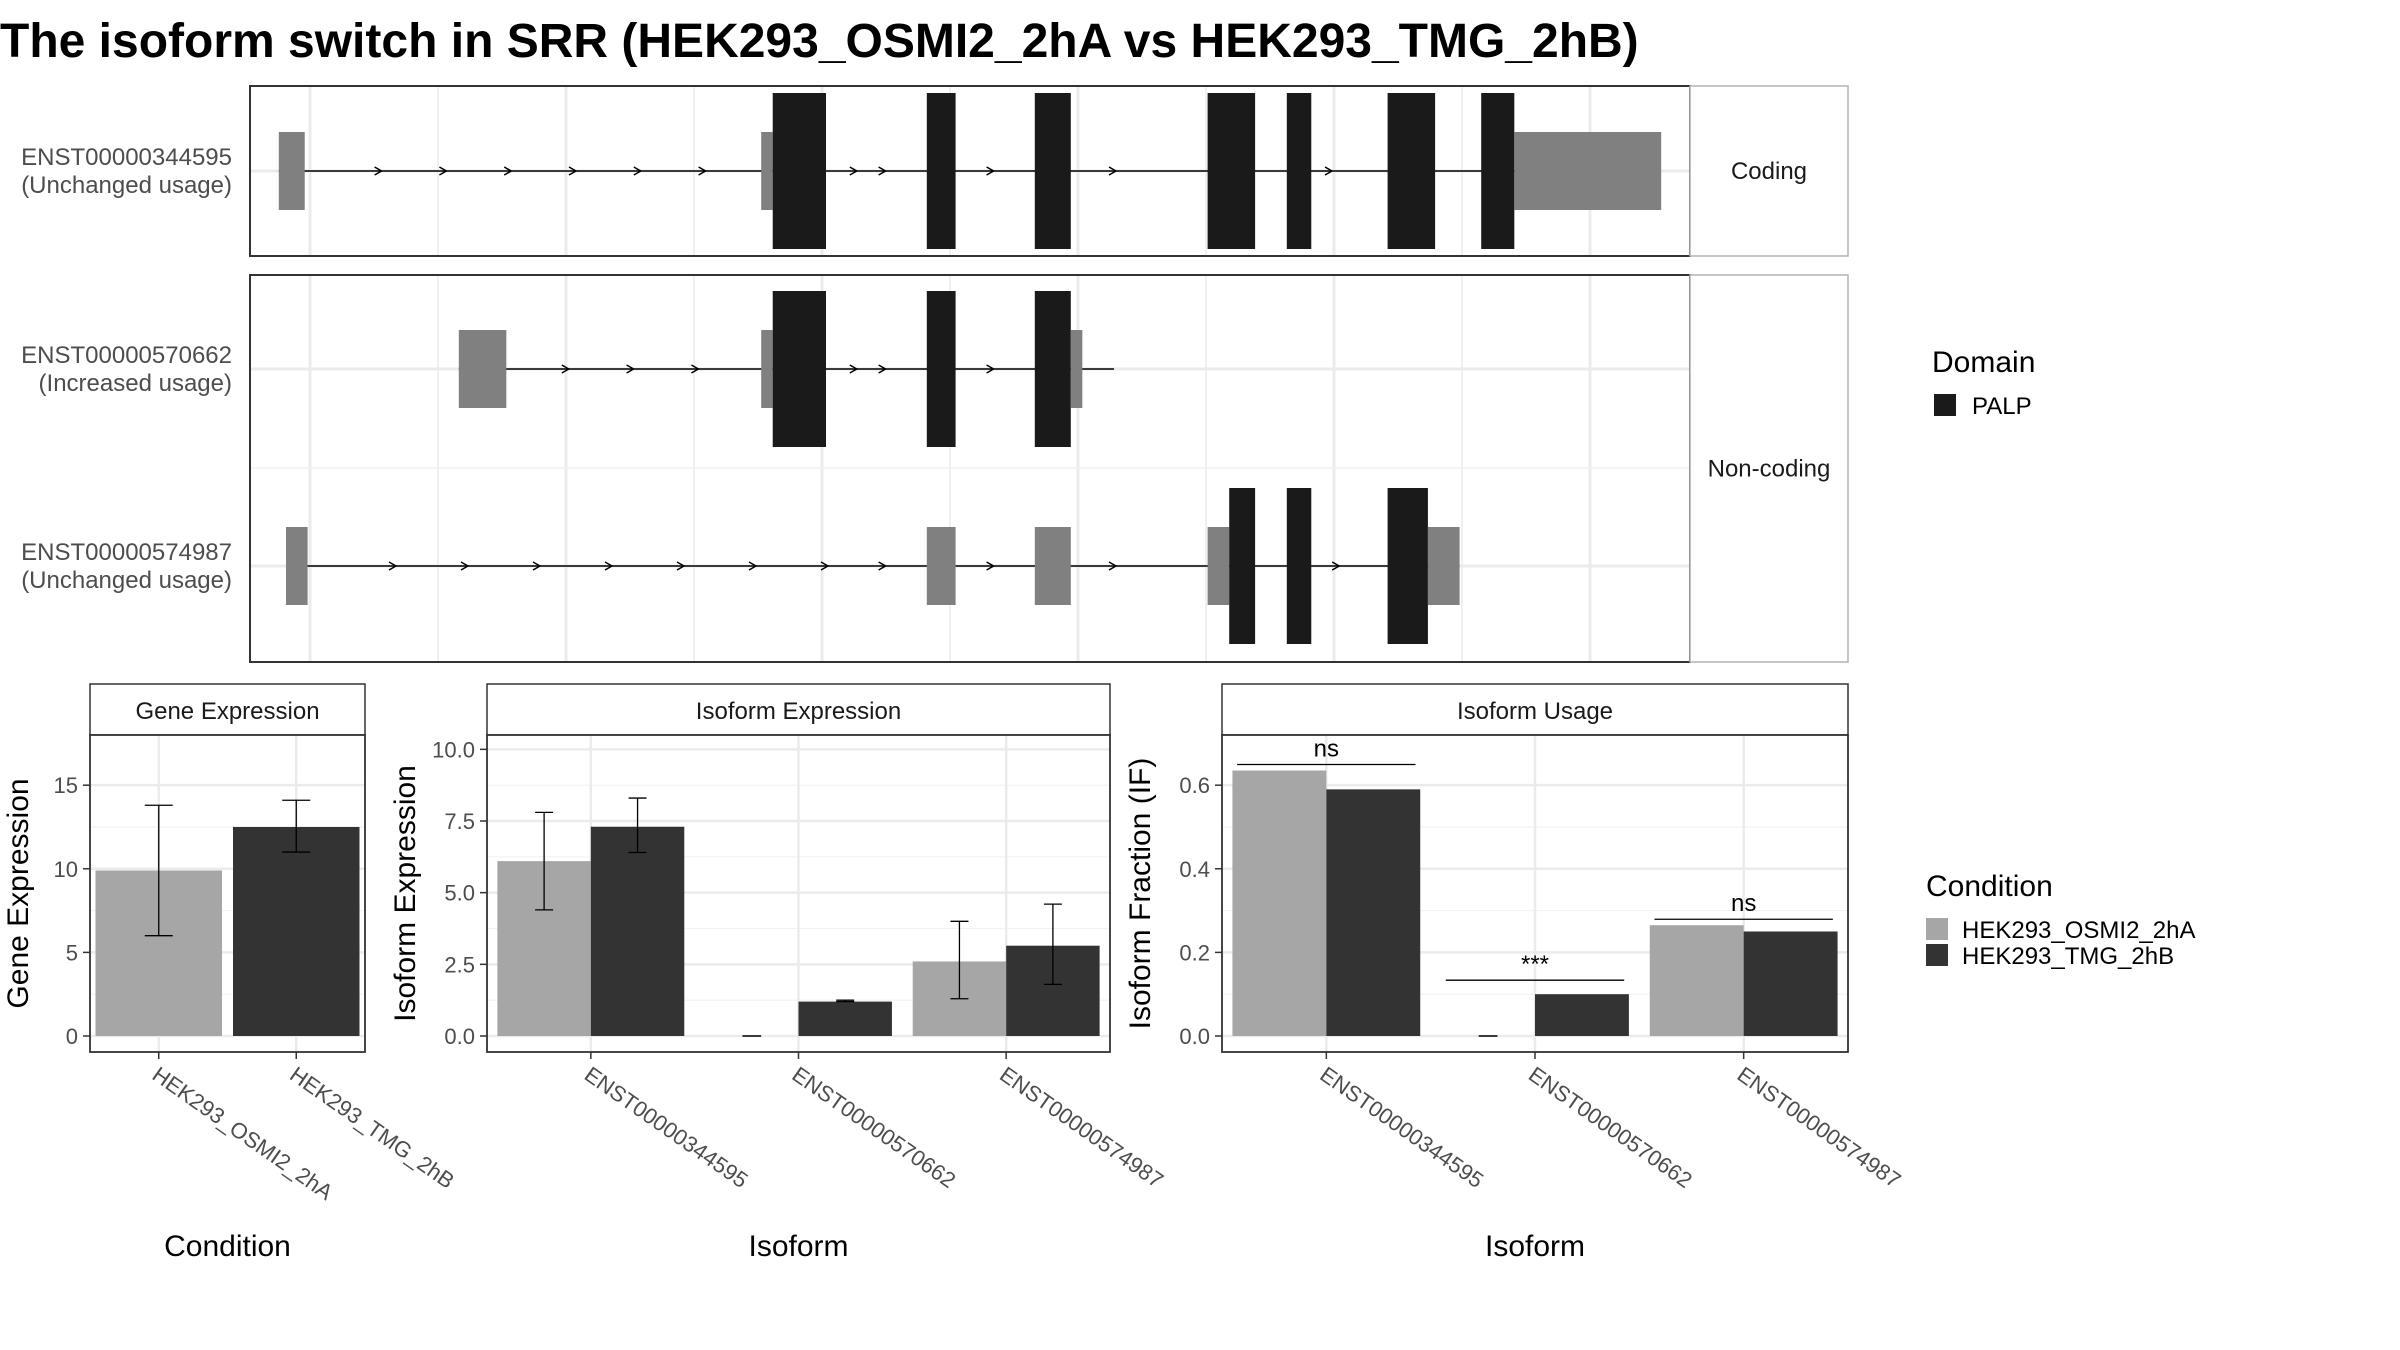 The width and height of the screenshot is (2400, 1350). What do you see at coordinates (1140, 894) in the screenshot?
I see `y-axis-title: Isoform Fraction (IF)` at bounding box center [1140, 894].